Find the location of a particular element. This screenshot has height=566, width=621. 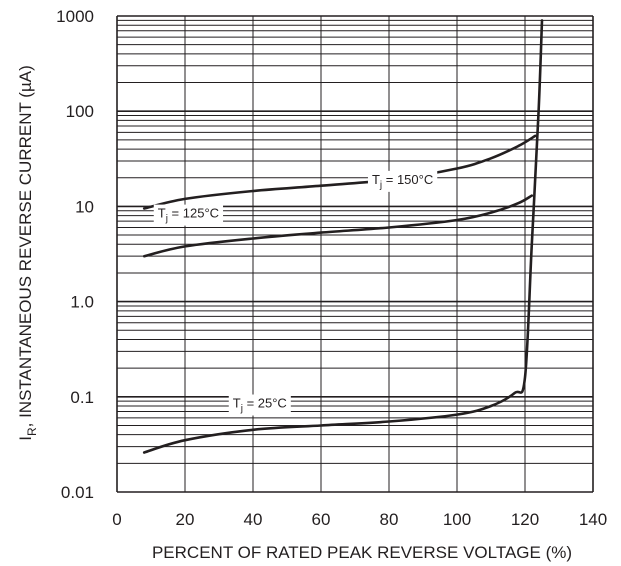

y-axis-title-symbol: I is located at coordinates (25, 438).